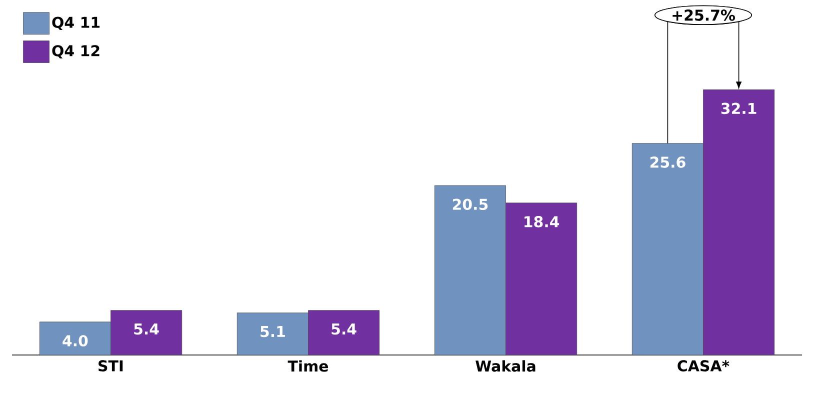 The height and width of the screenshot is (400, 817). Describe the element at coordinates (506, 366) in the screenshot. I see `x-tick-label: Wakala` at that location.